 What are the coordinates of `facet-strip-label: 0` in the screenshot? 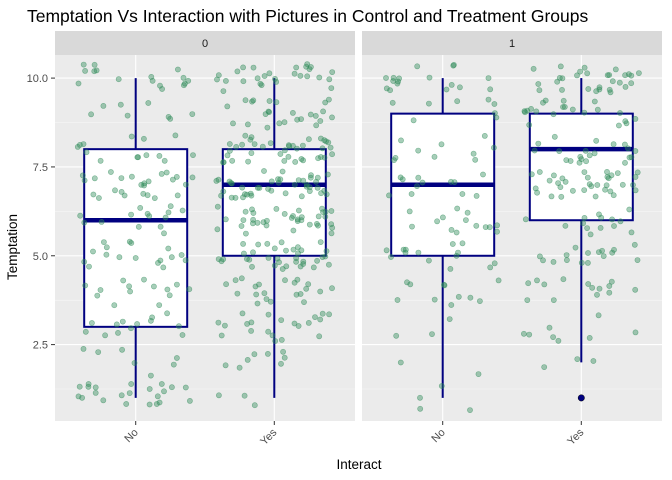 It's located at (205, 44).